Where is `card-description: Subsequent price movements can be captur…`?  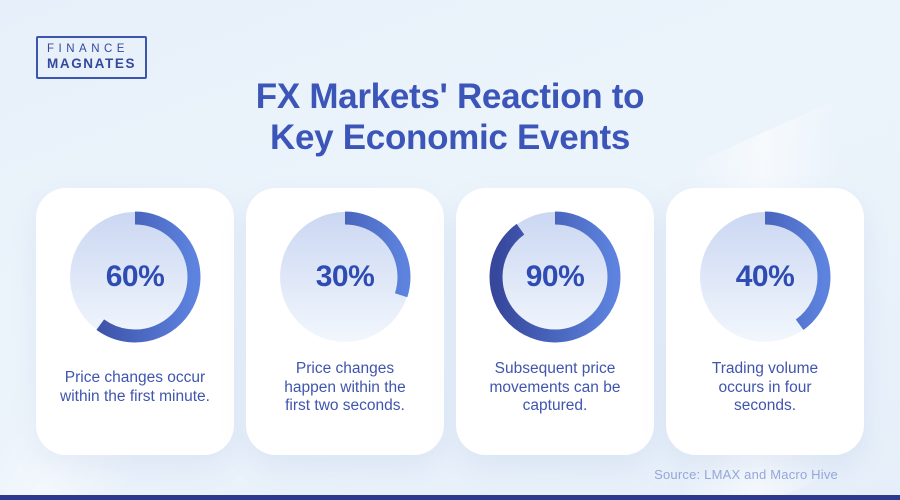
card-description: Subsequent price movements can be captur… is located at coordinates (555, 387).